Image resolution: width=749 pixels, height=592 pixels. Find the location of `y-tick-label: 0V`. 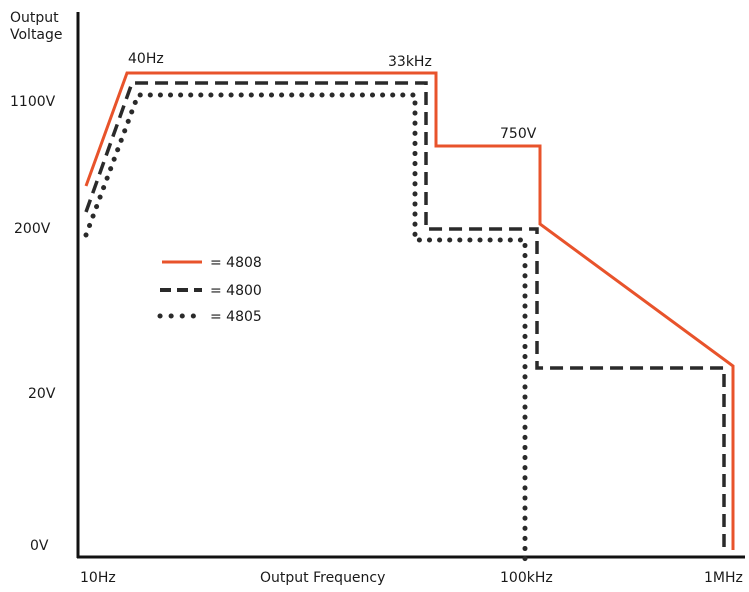

y-tick-label: 0V is located at coordinates (39, 546).